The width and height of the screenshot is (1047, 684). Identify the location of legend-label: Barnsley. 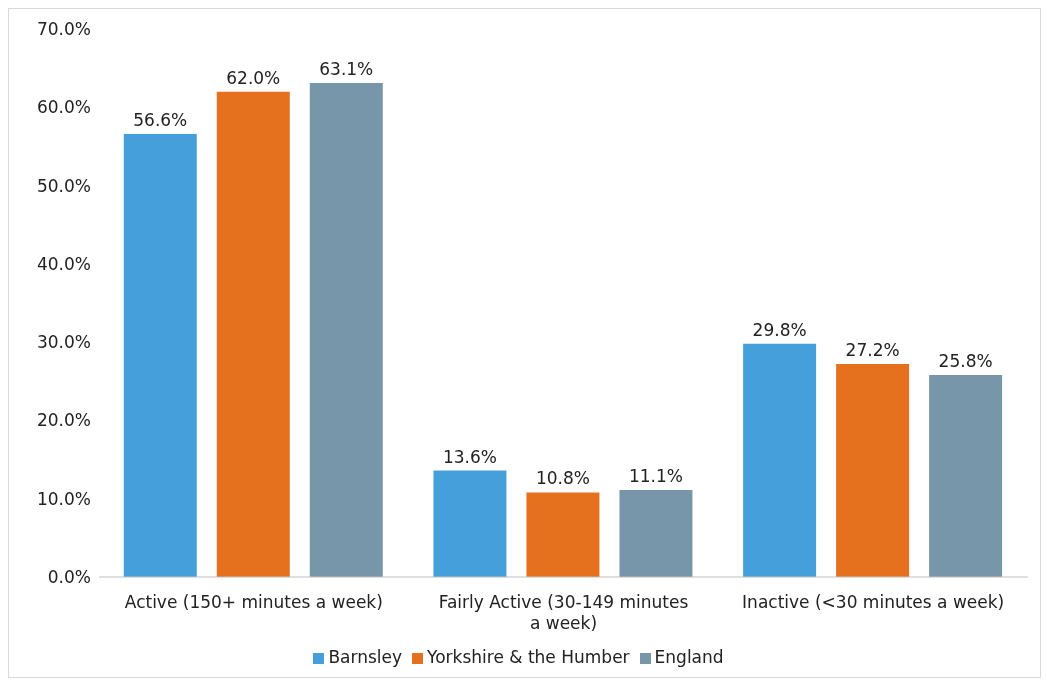
(365, 657).